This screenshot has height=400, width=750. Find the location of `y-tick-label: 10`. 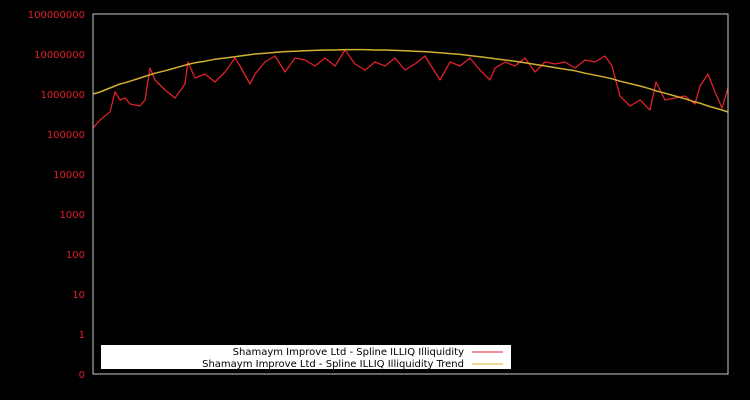

y-tick-label: 10 is located at coordinates (78, 295).